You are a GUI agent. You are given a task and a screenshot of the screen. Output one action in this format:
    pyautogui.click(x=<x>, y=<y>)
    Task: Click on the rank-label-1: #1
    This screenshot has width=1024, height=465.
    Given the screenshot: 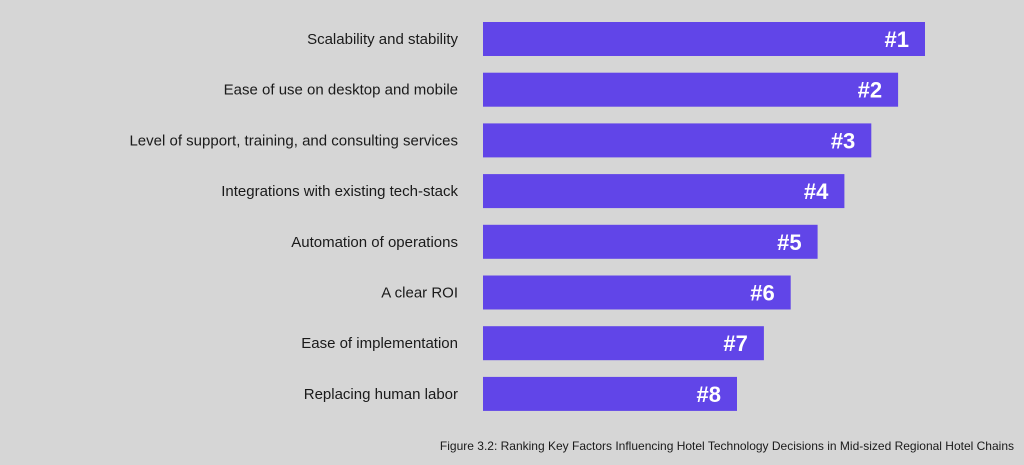 What is the action you would take?
    pyautogui.click(x=897, y=39)
    